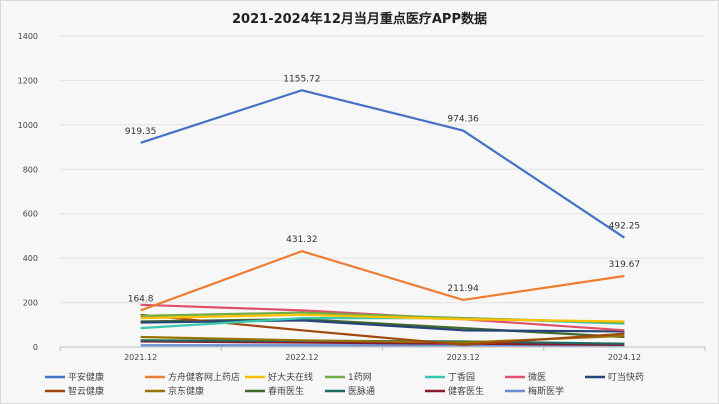 This screenshot has width=719, height=404. Describe the element at coordinates (204, 377) in the screenshot. I see `legend-label: 方舟健客网上药店` at that location.